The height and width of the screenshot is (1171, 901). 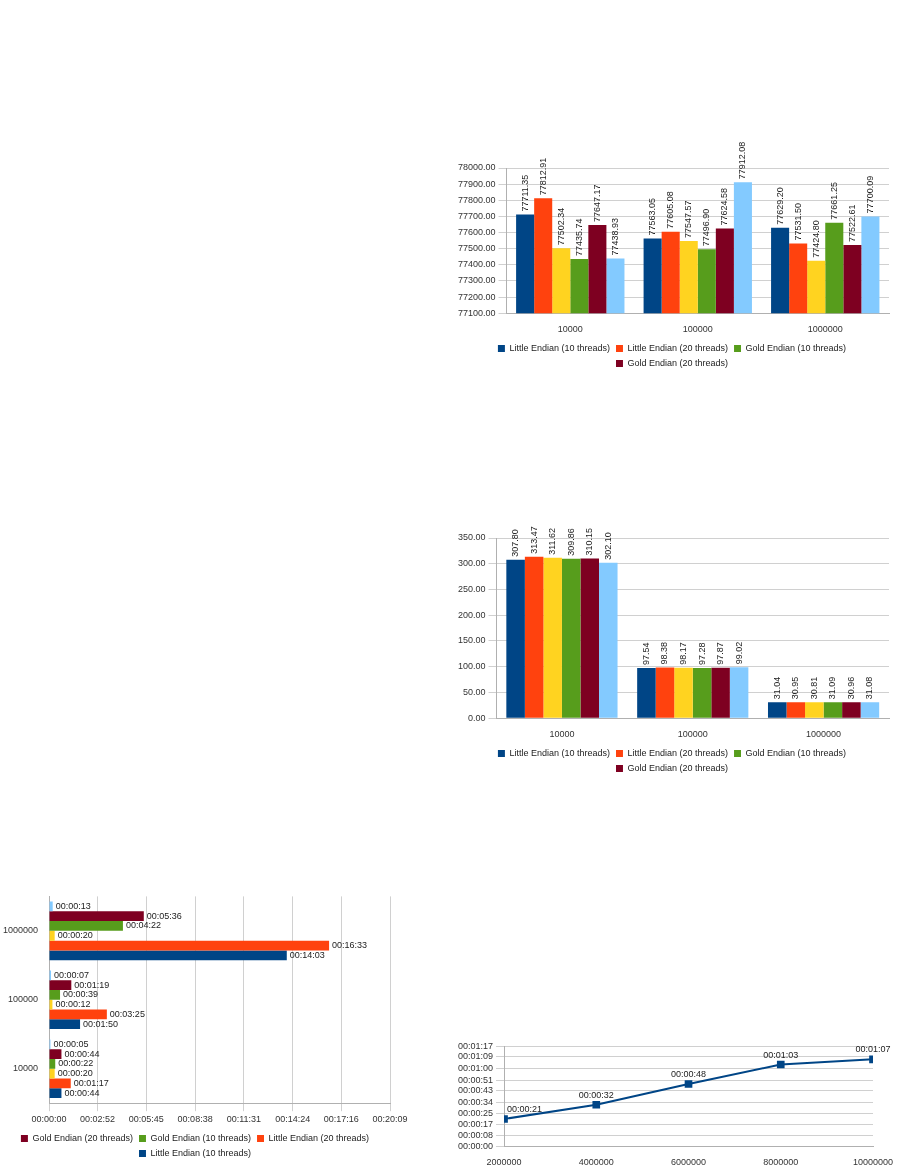 I want to click on data-label: 310.15, so click(x=589, y=541).